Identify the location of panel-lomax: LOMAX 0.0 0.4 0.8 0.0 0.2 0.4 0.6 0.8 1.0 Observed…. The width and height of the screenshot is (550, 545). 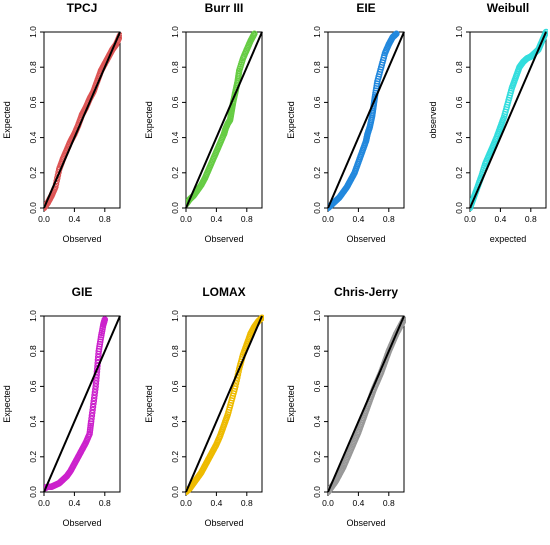
(204, 406).